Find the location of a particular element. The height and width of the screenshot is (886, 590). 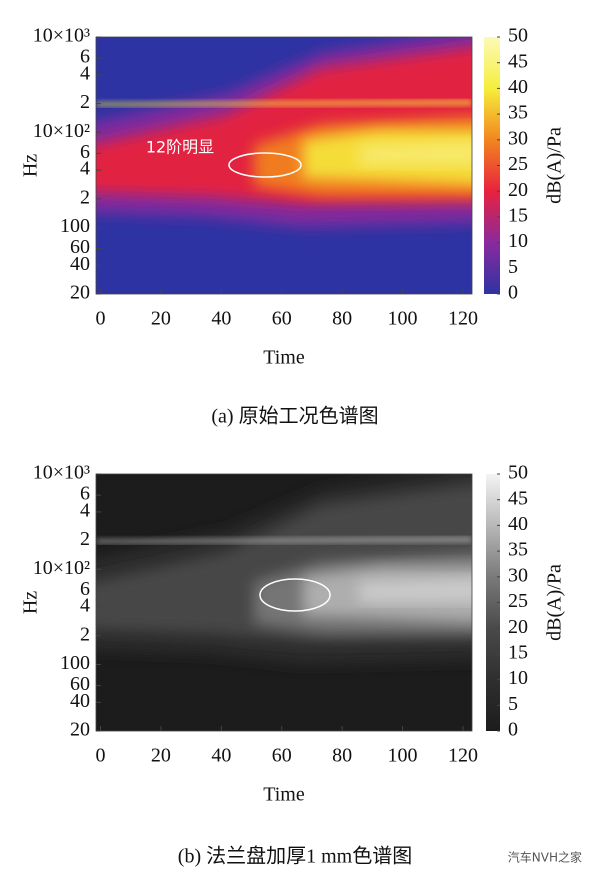

caption: (b) 法兰盘加厚1 mm色谱图 is located at coordinates (295, 856).